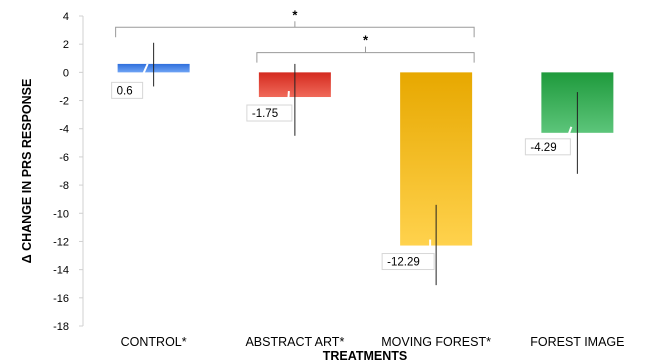  Describe the element at coordinates (577, 342) in the screenshot. I see `x-tick-label: FOREST IMAGE` at that location.